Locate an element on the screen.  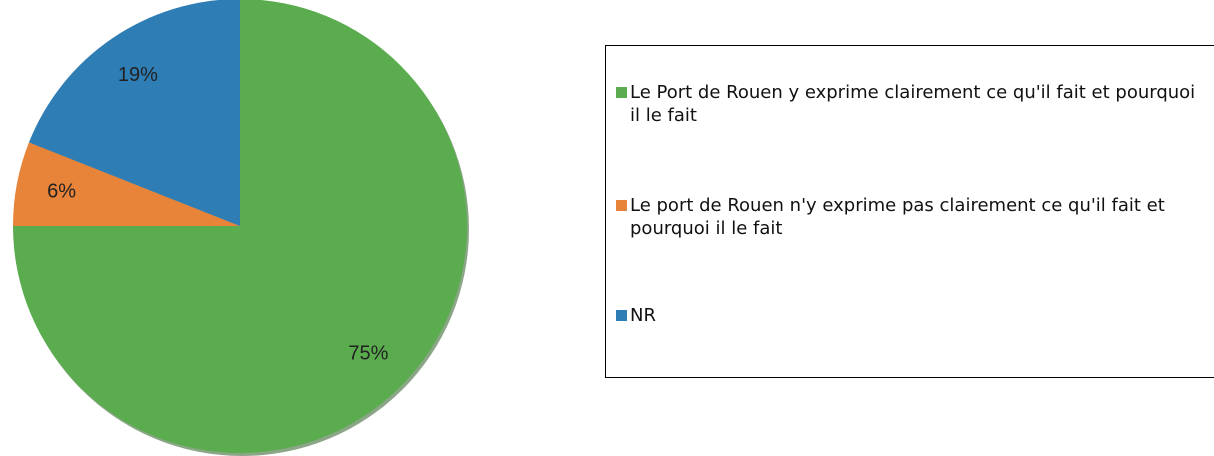
data-label: 19% is located at coordinates (138, 75).